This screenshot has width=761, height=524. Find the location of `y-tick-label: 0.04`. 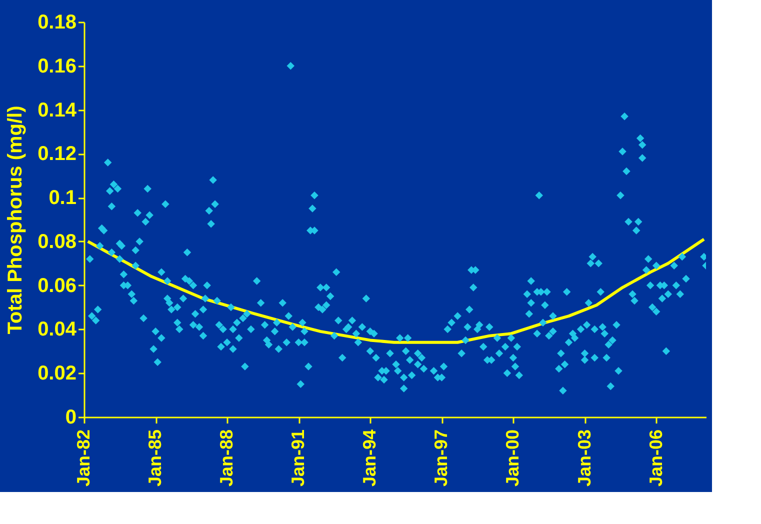

y-tick-label: 0.04 is located at coordinates (58, 329).